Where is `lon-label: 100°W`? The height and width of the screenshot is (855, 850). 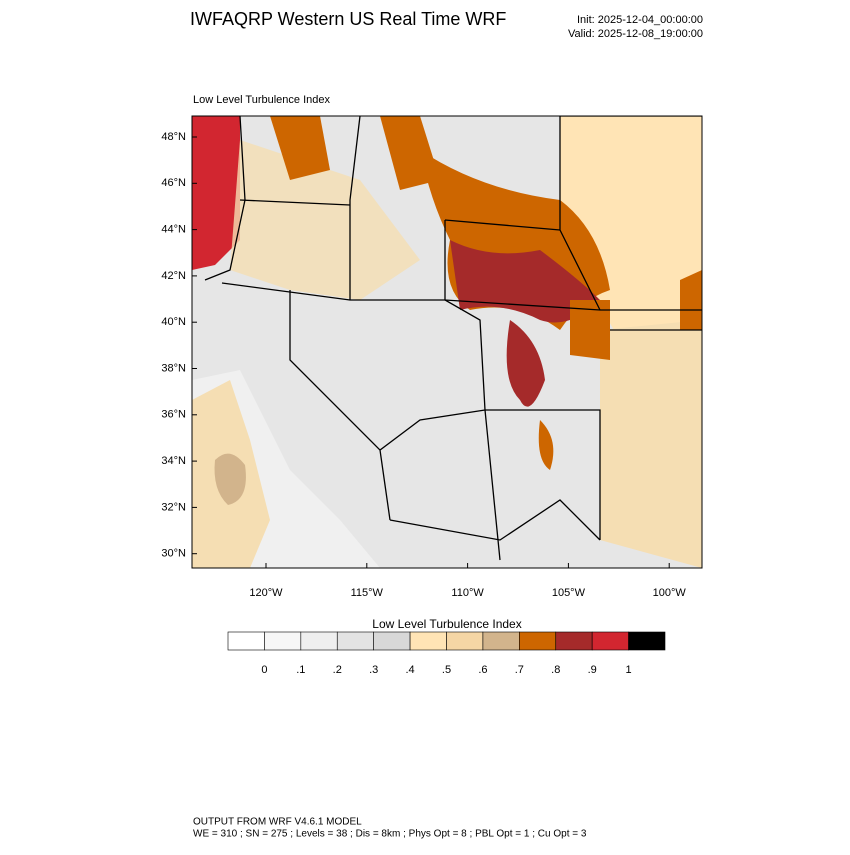 lon-label: 100°W is located at coordinates (670, 593).